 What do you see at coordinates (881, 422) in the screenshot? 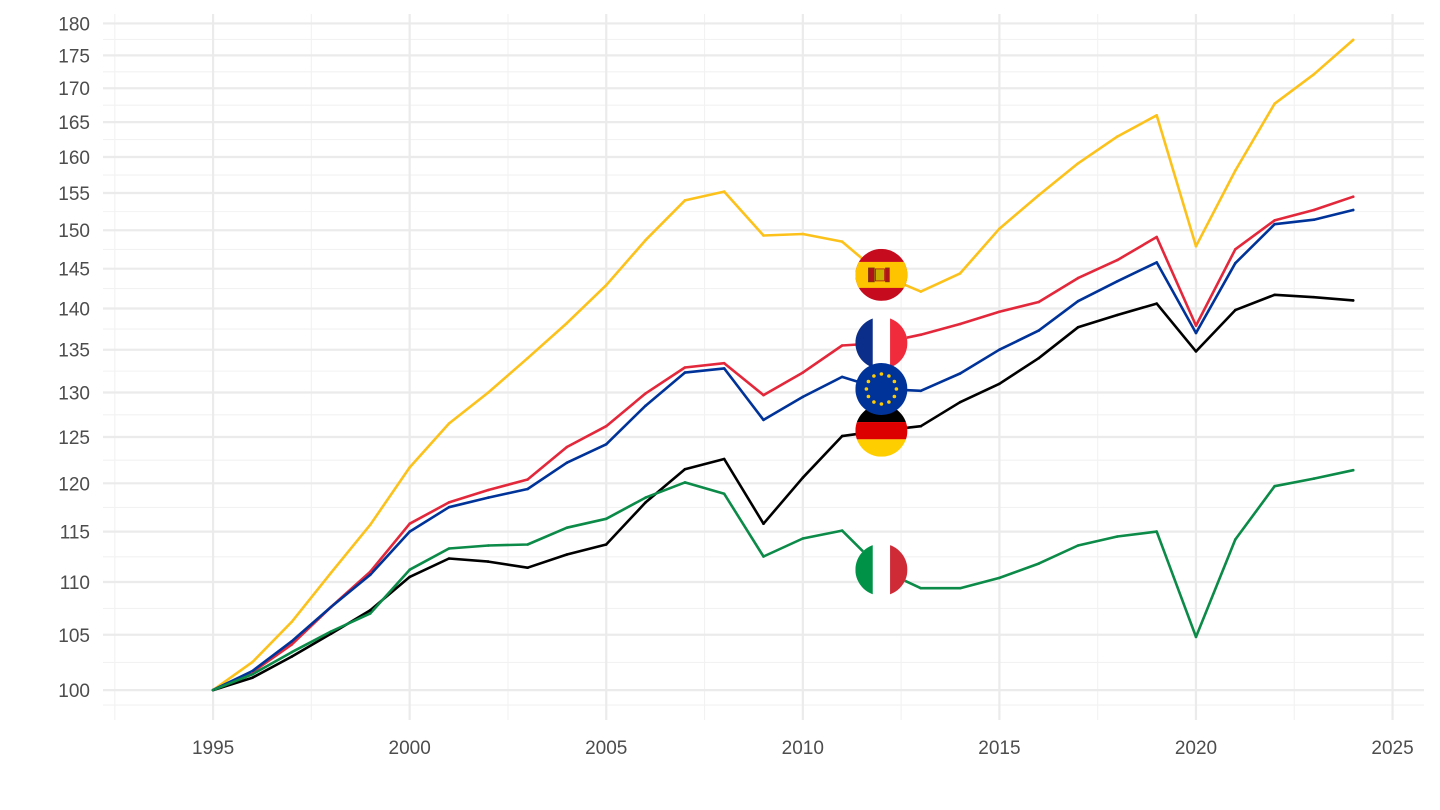
I see `flag-markers` at bounding box center [881, 422].